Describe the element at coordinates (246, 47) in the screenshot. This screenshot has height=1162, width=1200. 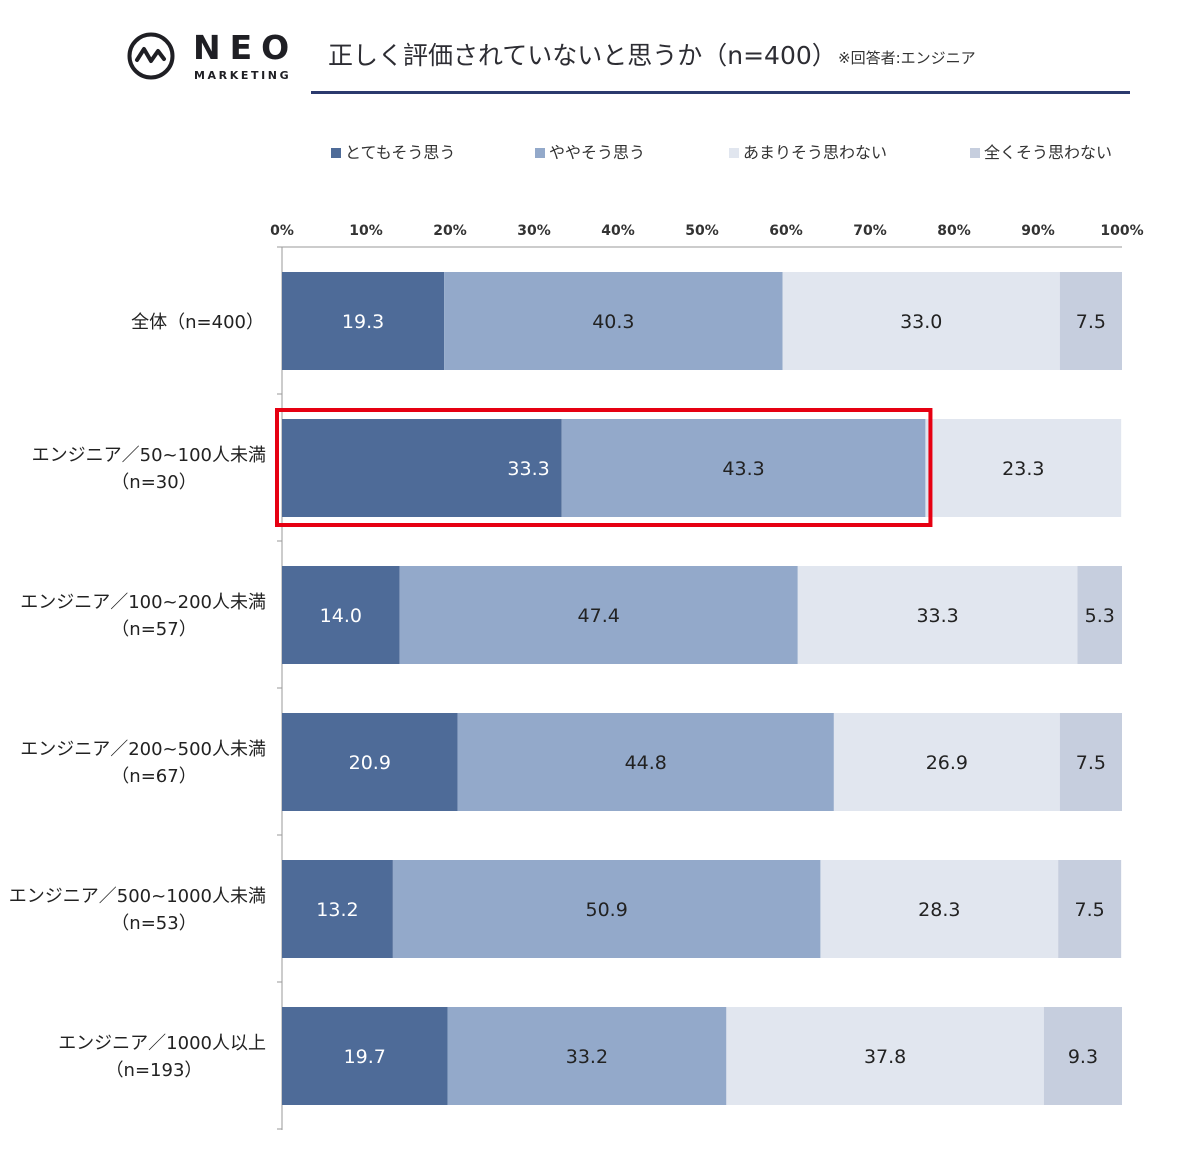
I see `logo-wordmark: NEO` at that location.